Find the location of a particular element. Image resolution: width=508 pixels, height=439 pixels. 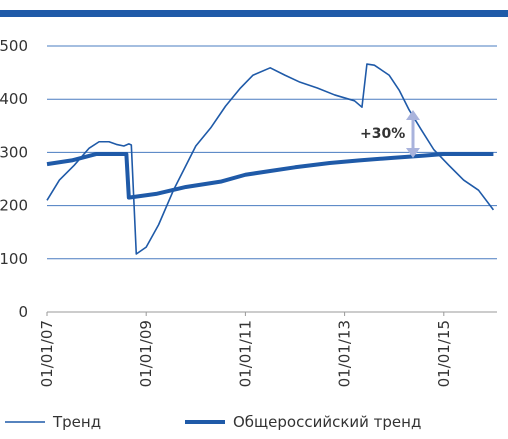

line is located at coordinates (270, 175).